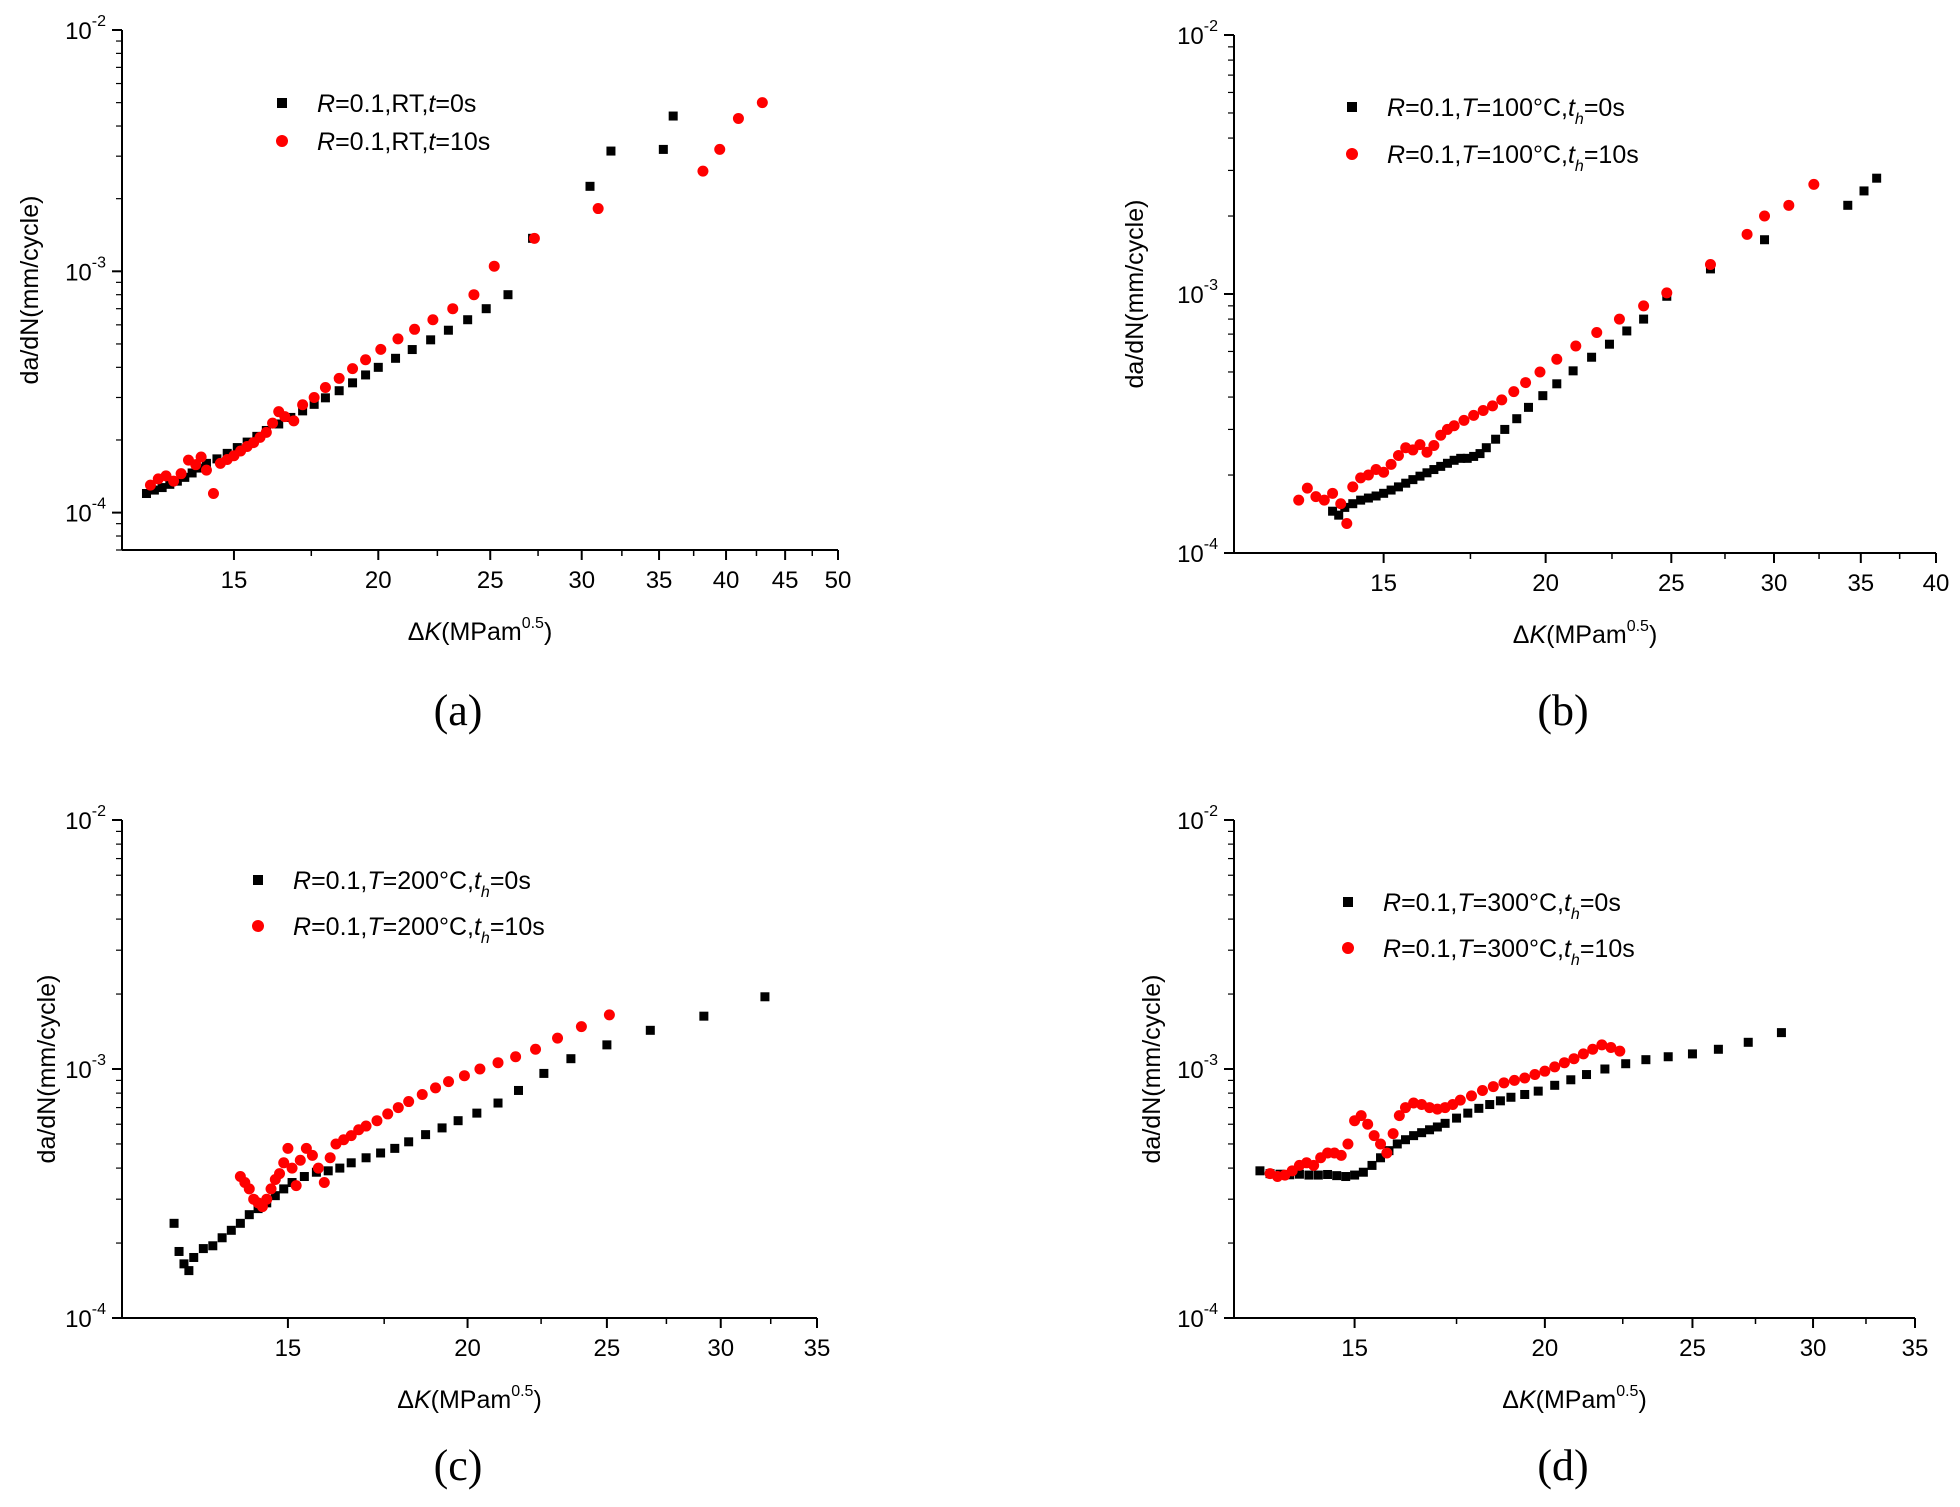 The image size is (1960, 1507). Describe the element at coordinates (1211, 811) in the screenshot. I see `y-tick-exponent: -2` at that location.